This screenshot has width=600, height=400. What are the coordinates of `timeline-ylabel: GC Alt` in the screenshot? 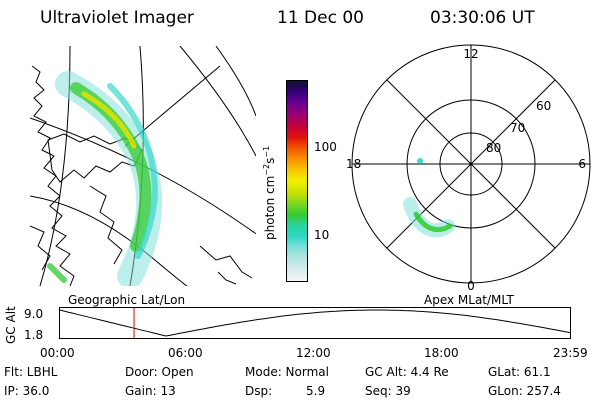 It's located at (11, 325).